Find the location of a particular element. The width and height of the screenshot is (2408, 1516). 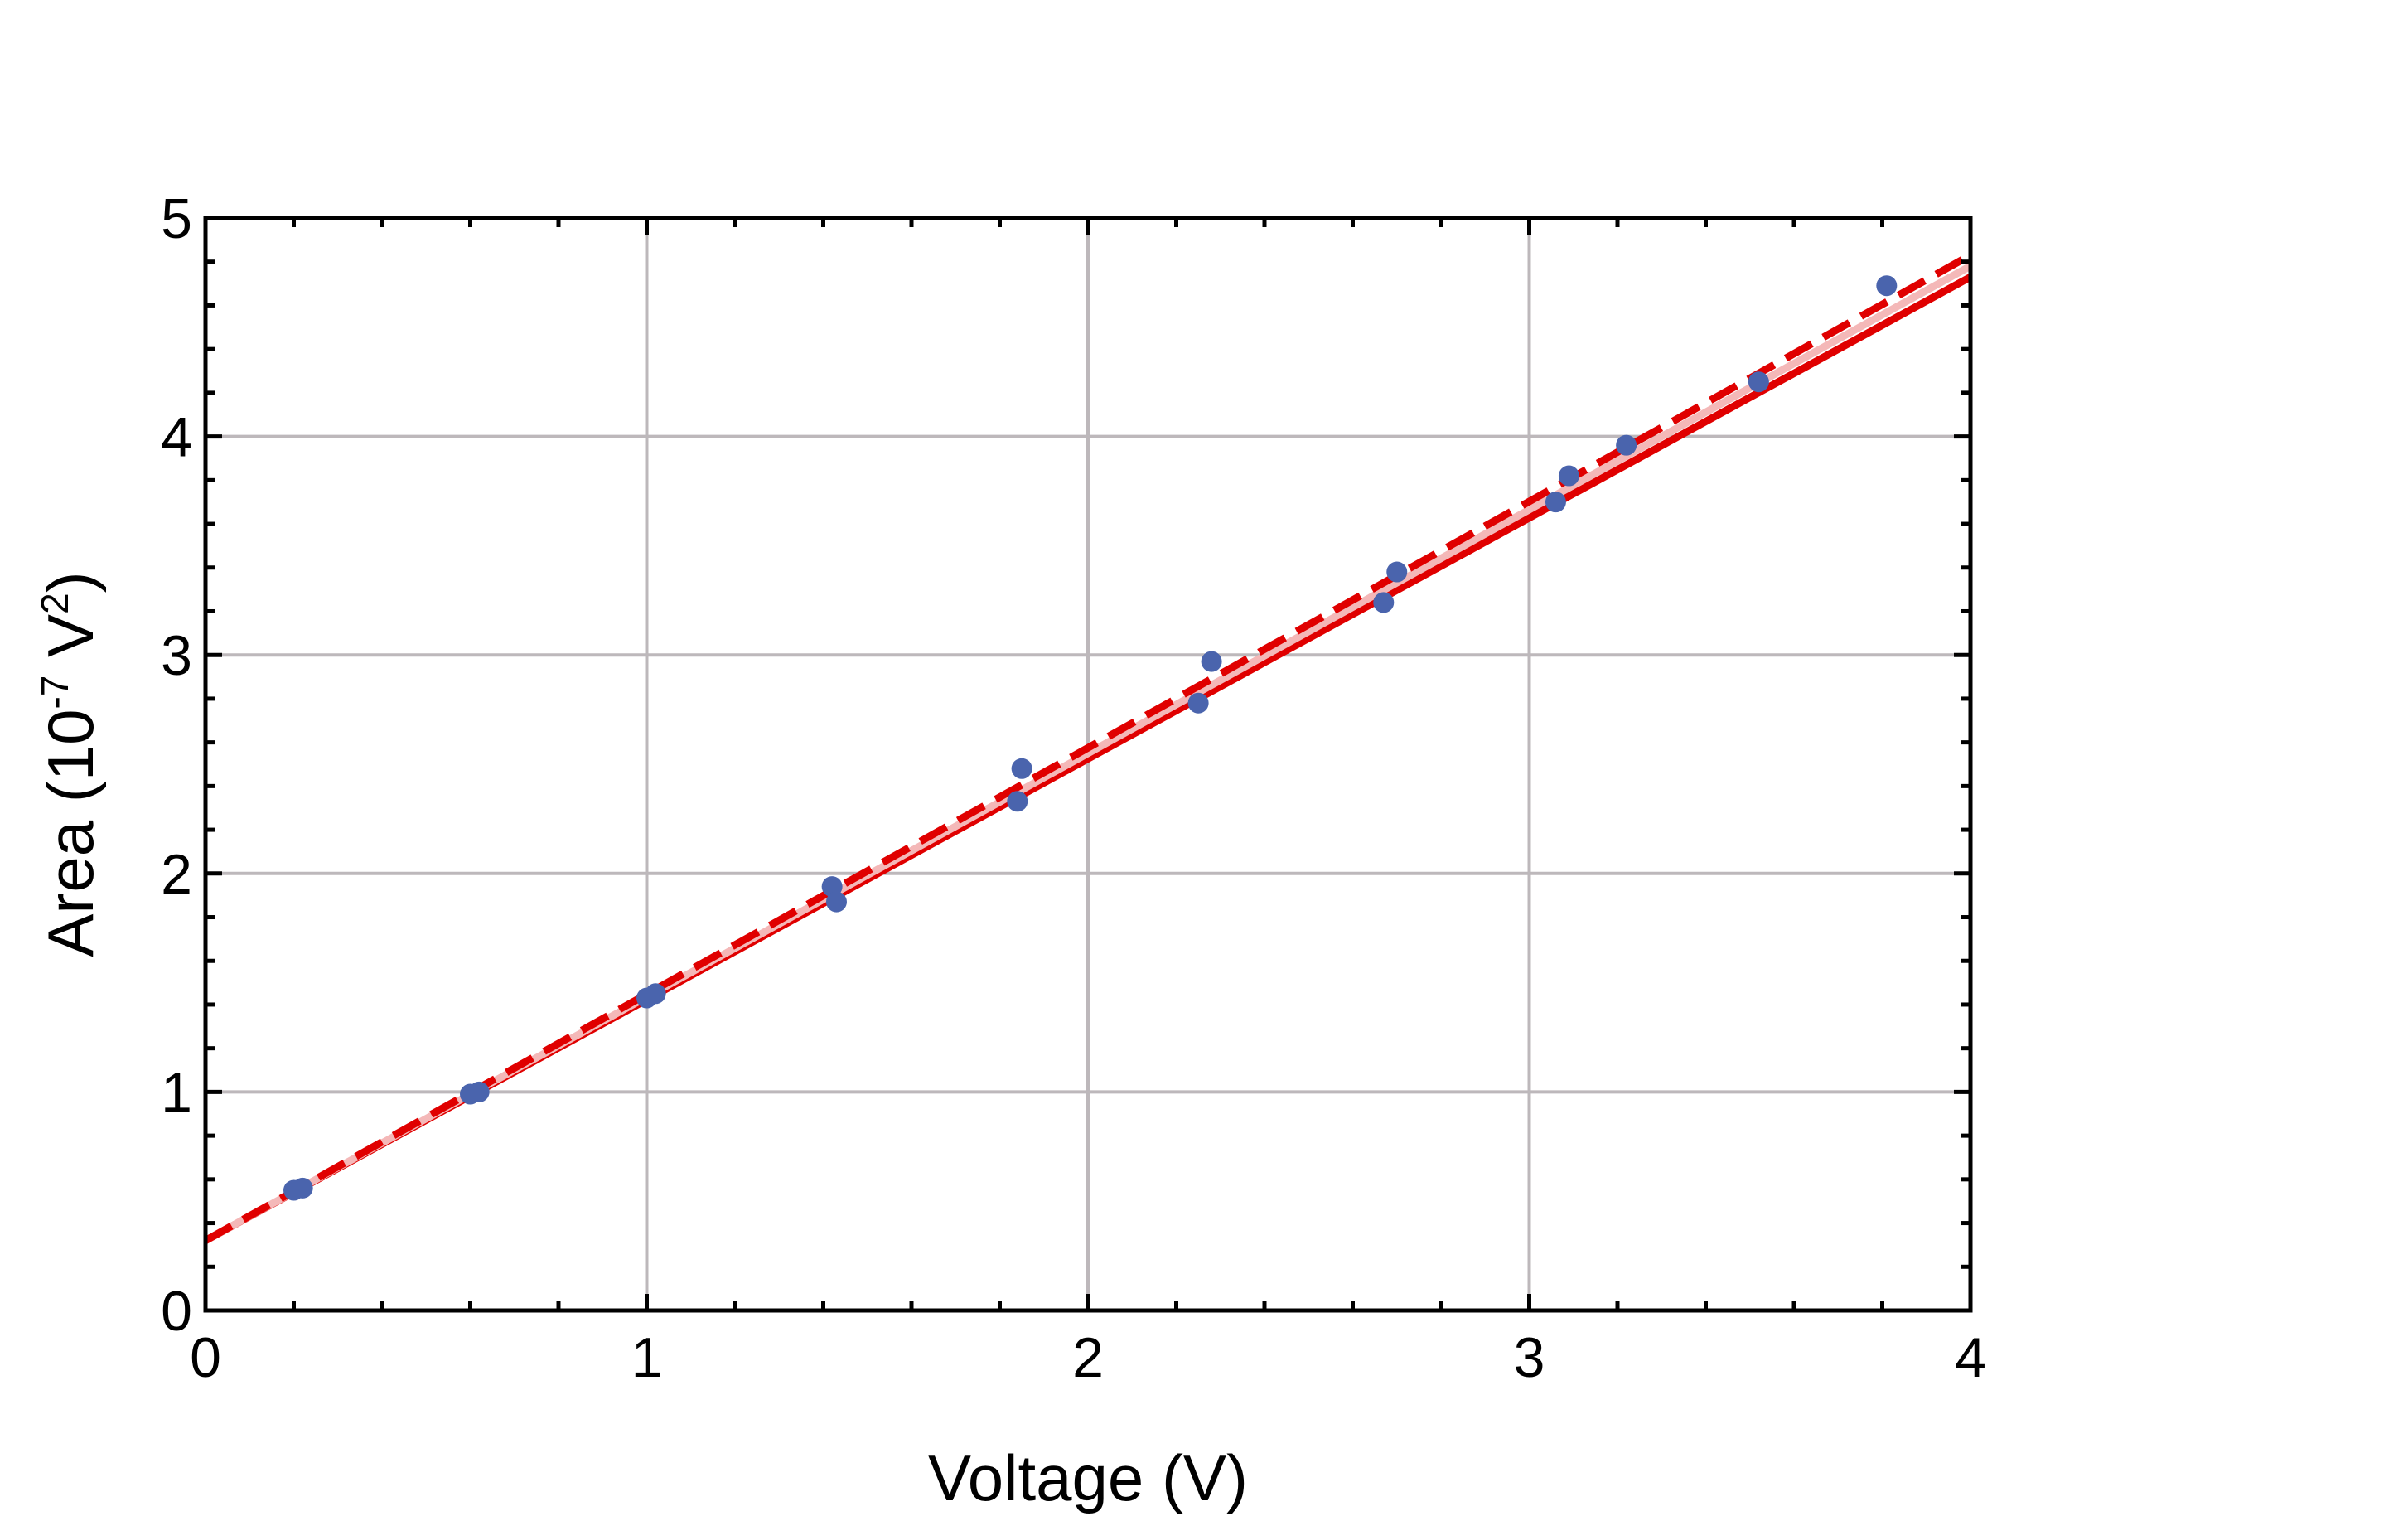

x-tick-label: 0 is located at coordinates (205, 1357).